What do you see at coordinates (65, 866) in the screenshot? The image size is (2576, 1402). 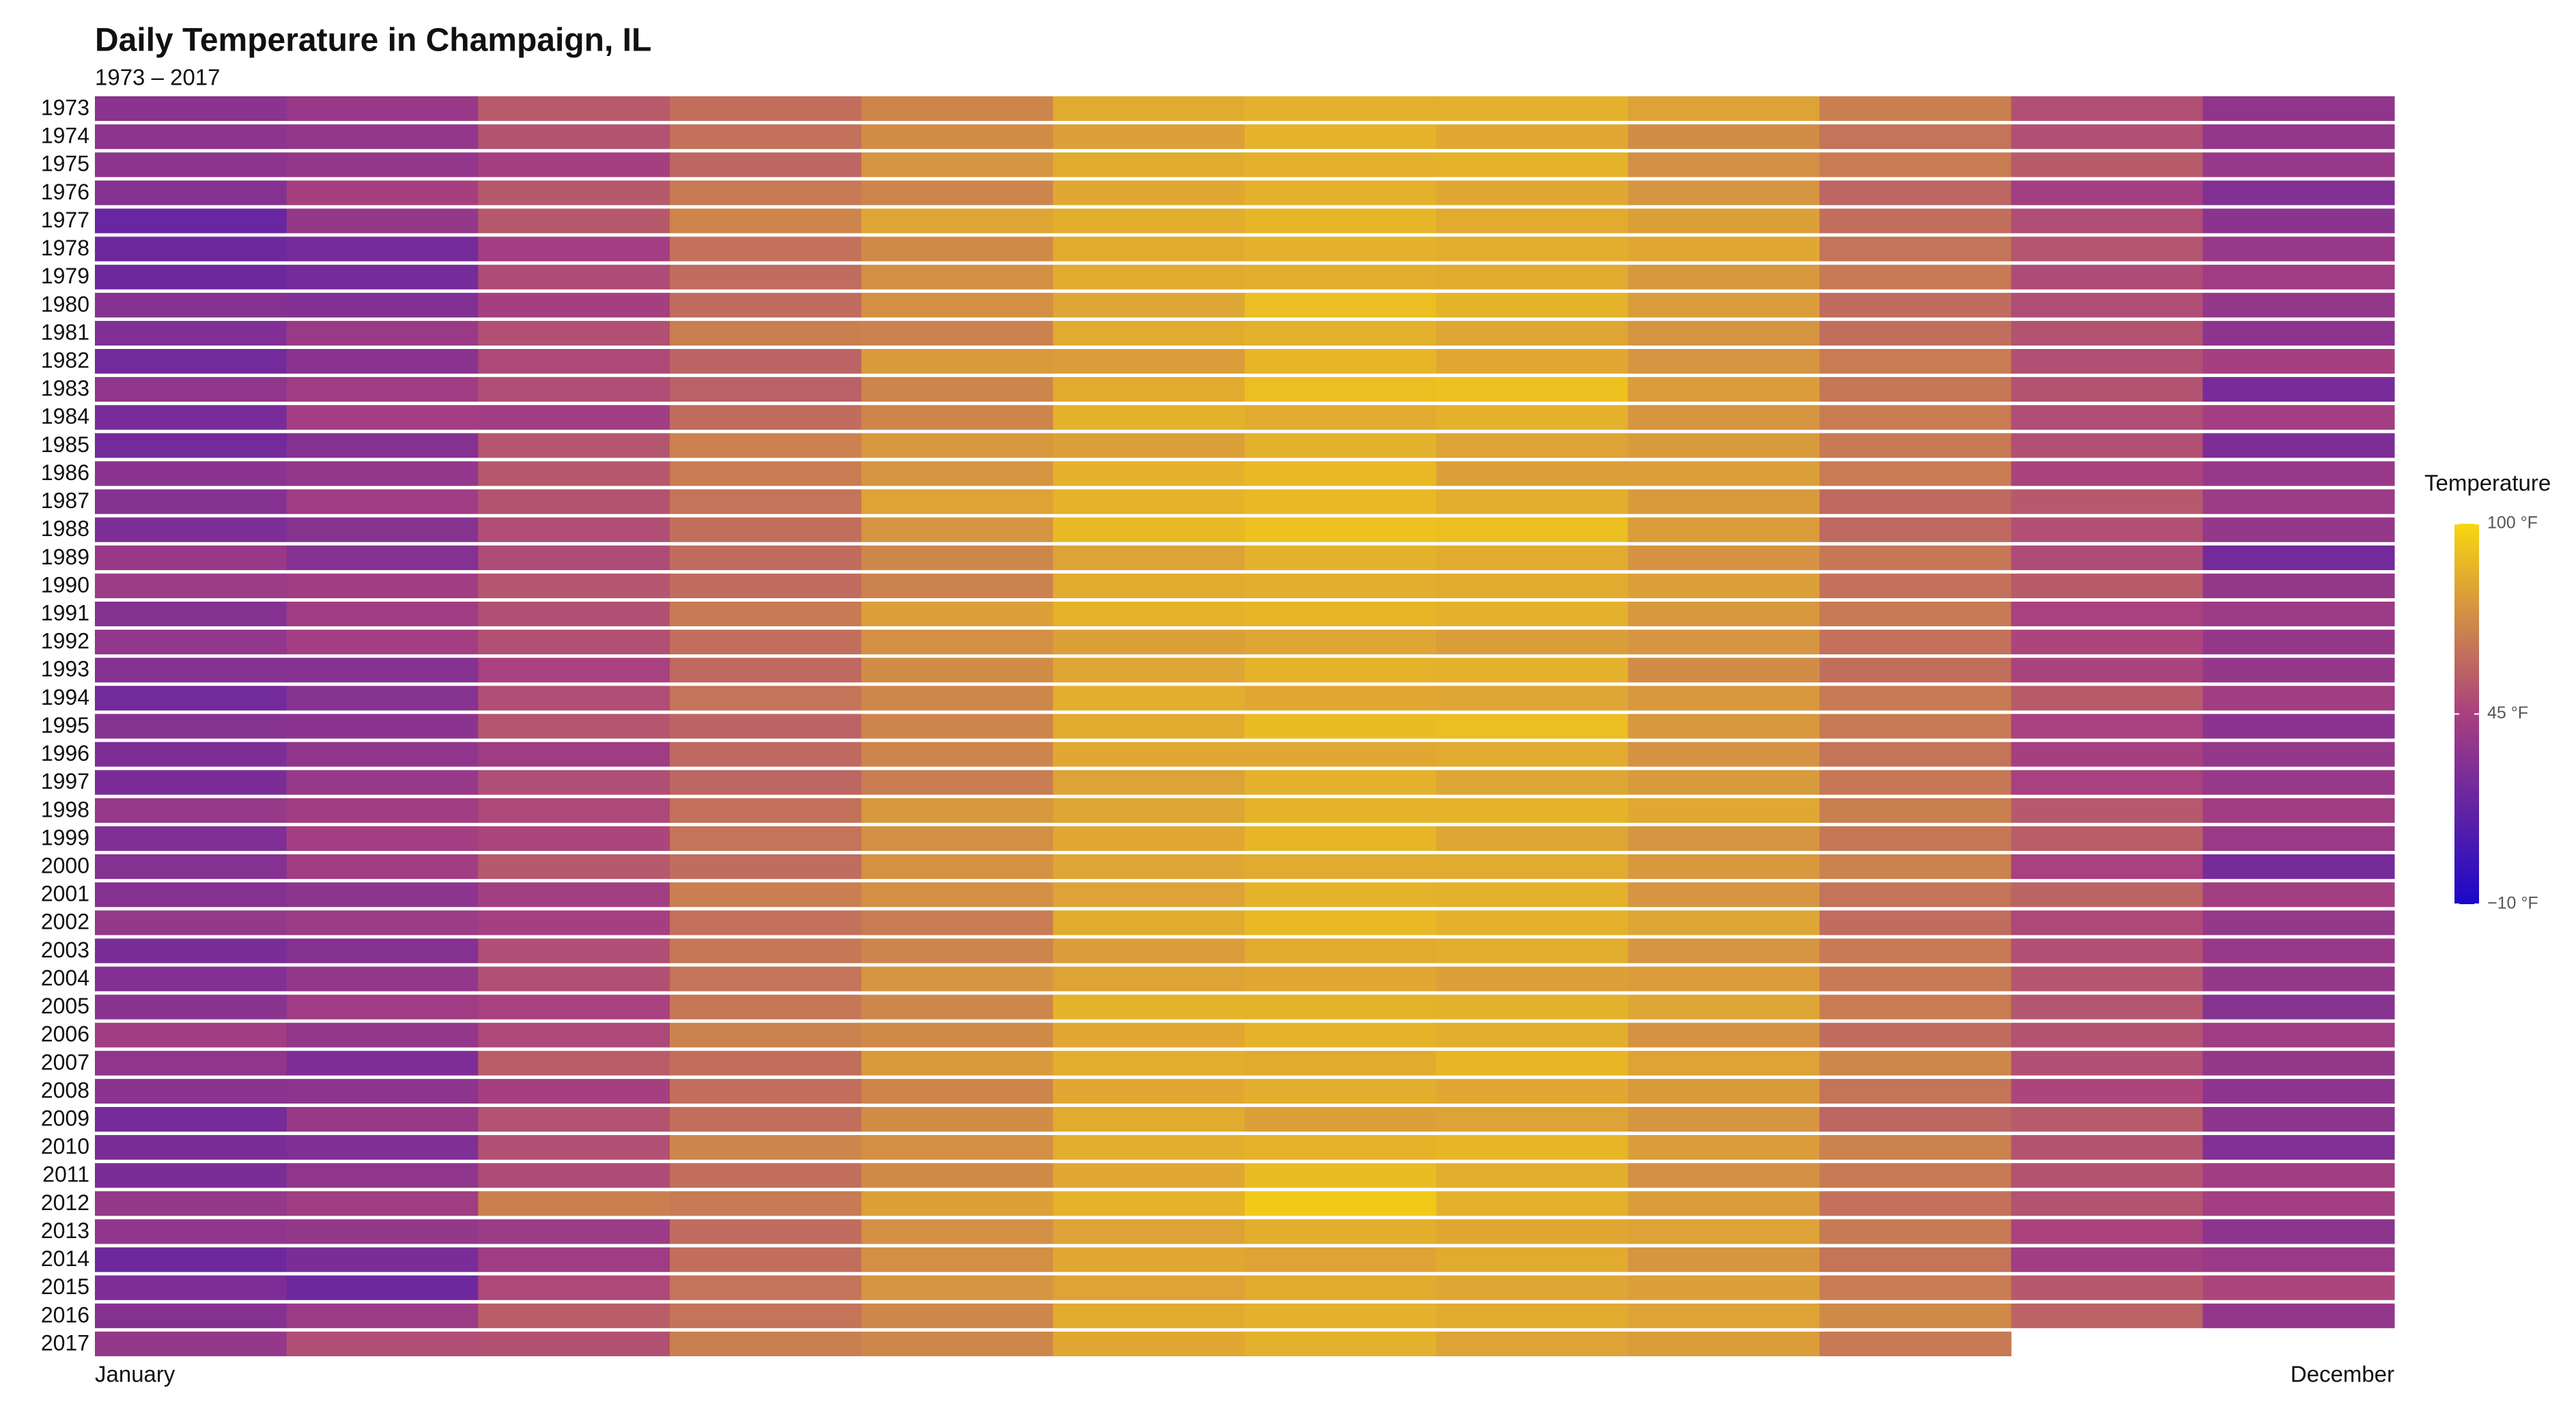 I see `y-tick-label: 2000` at bounding box center [65, 866].